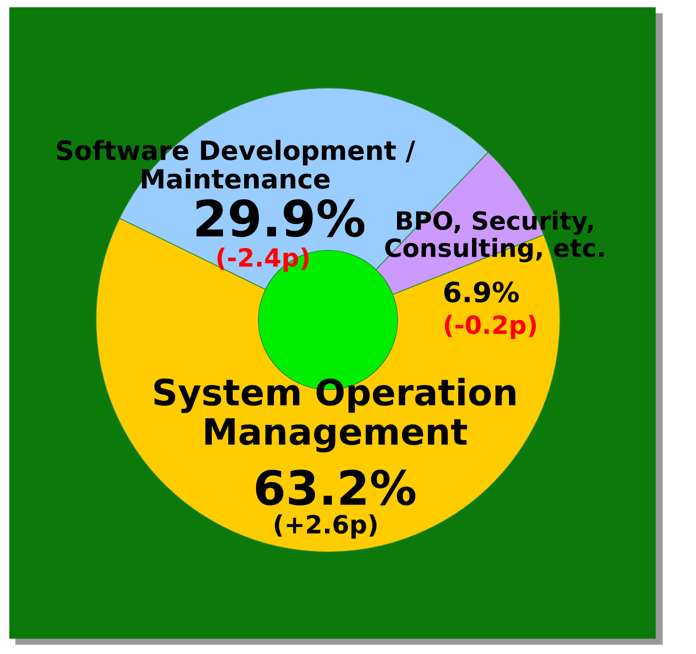 The image size is (696, 654). What do you see at coordinates (280, 218) in the screenshot?
I see `data-label: 29.9%` at bounding box center [280, 218].